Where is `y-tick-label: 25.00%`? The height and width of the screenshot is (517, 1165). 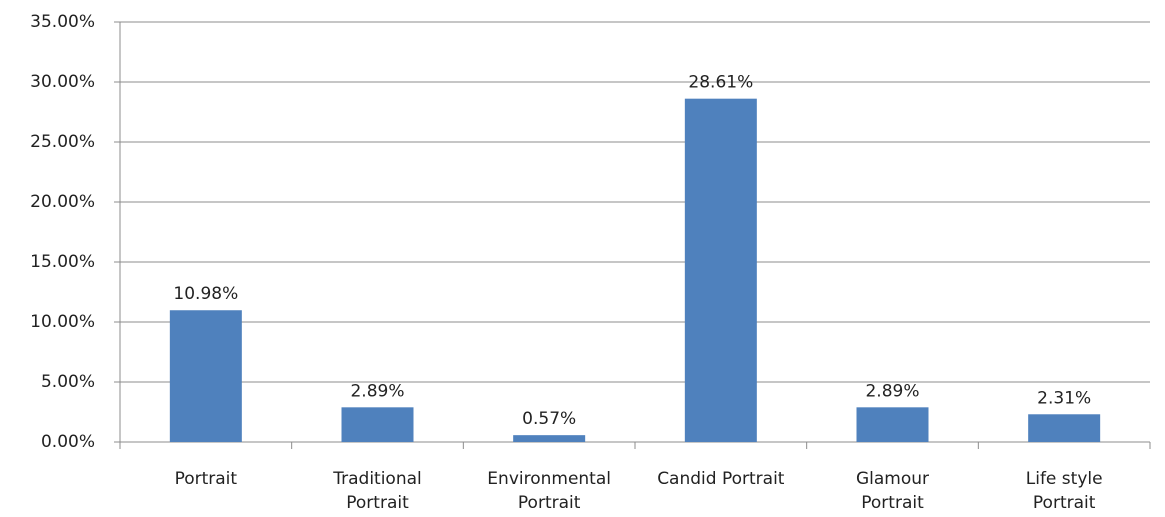 y-tick-label: 25.00% is located at coordinates (62, 142).